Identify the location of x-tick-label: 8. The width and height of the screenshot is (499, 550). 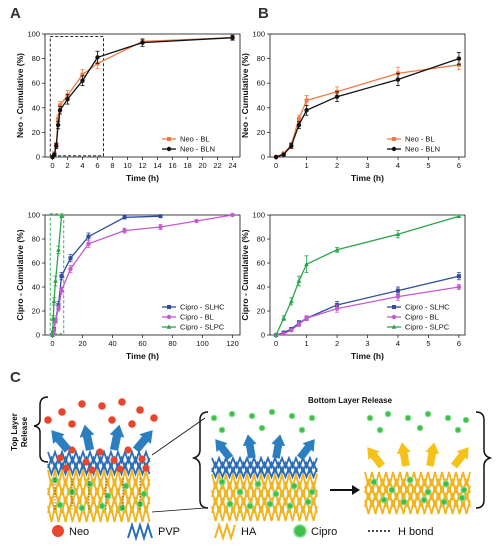
(112, 165).